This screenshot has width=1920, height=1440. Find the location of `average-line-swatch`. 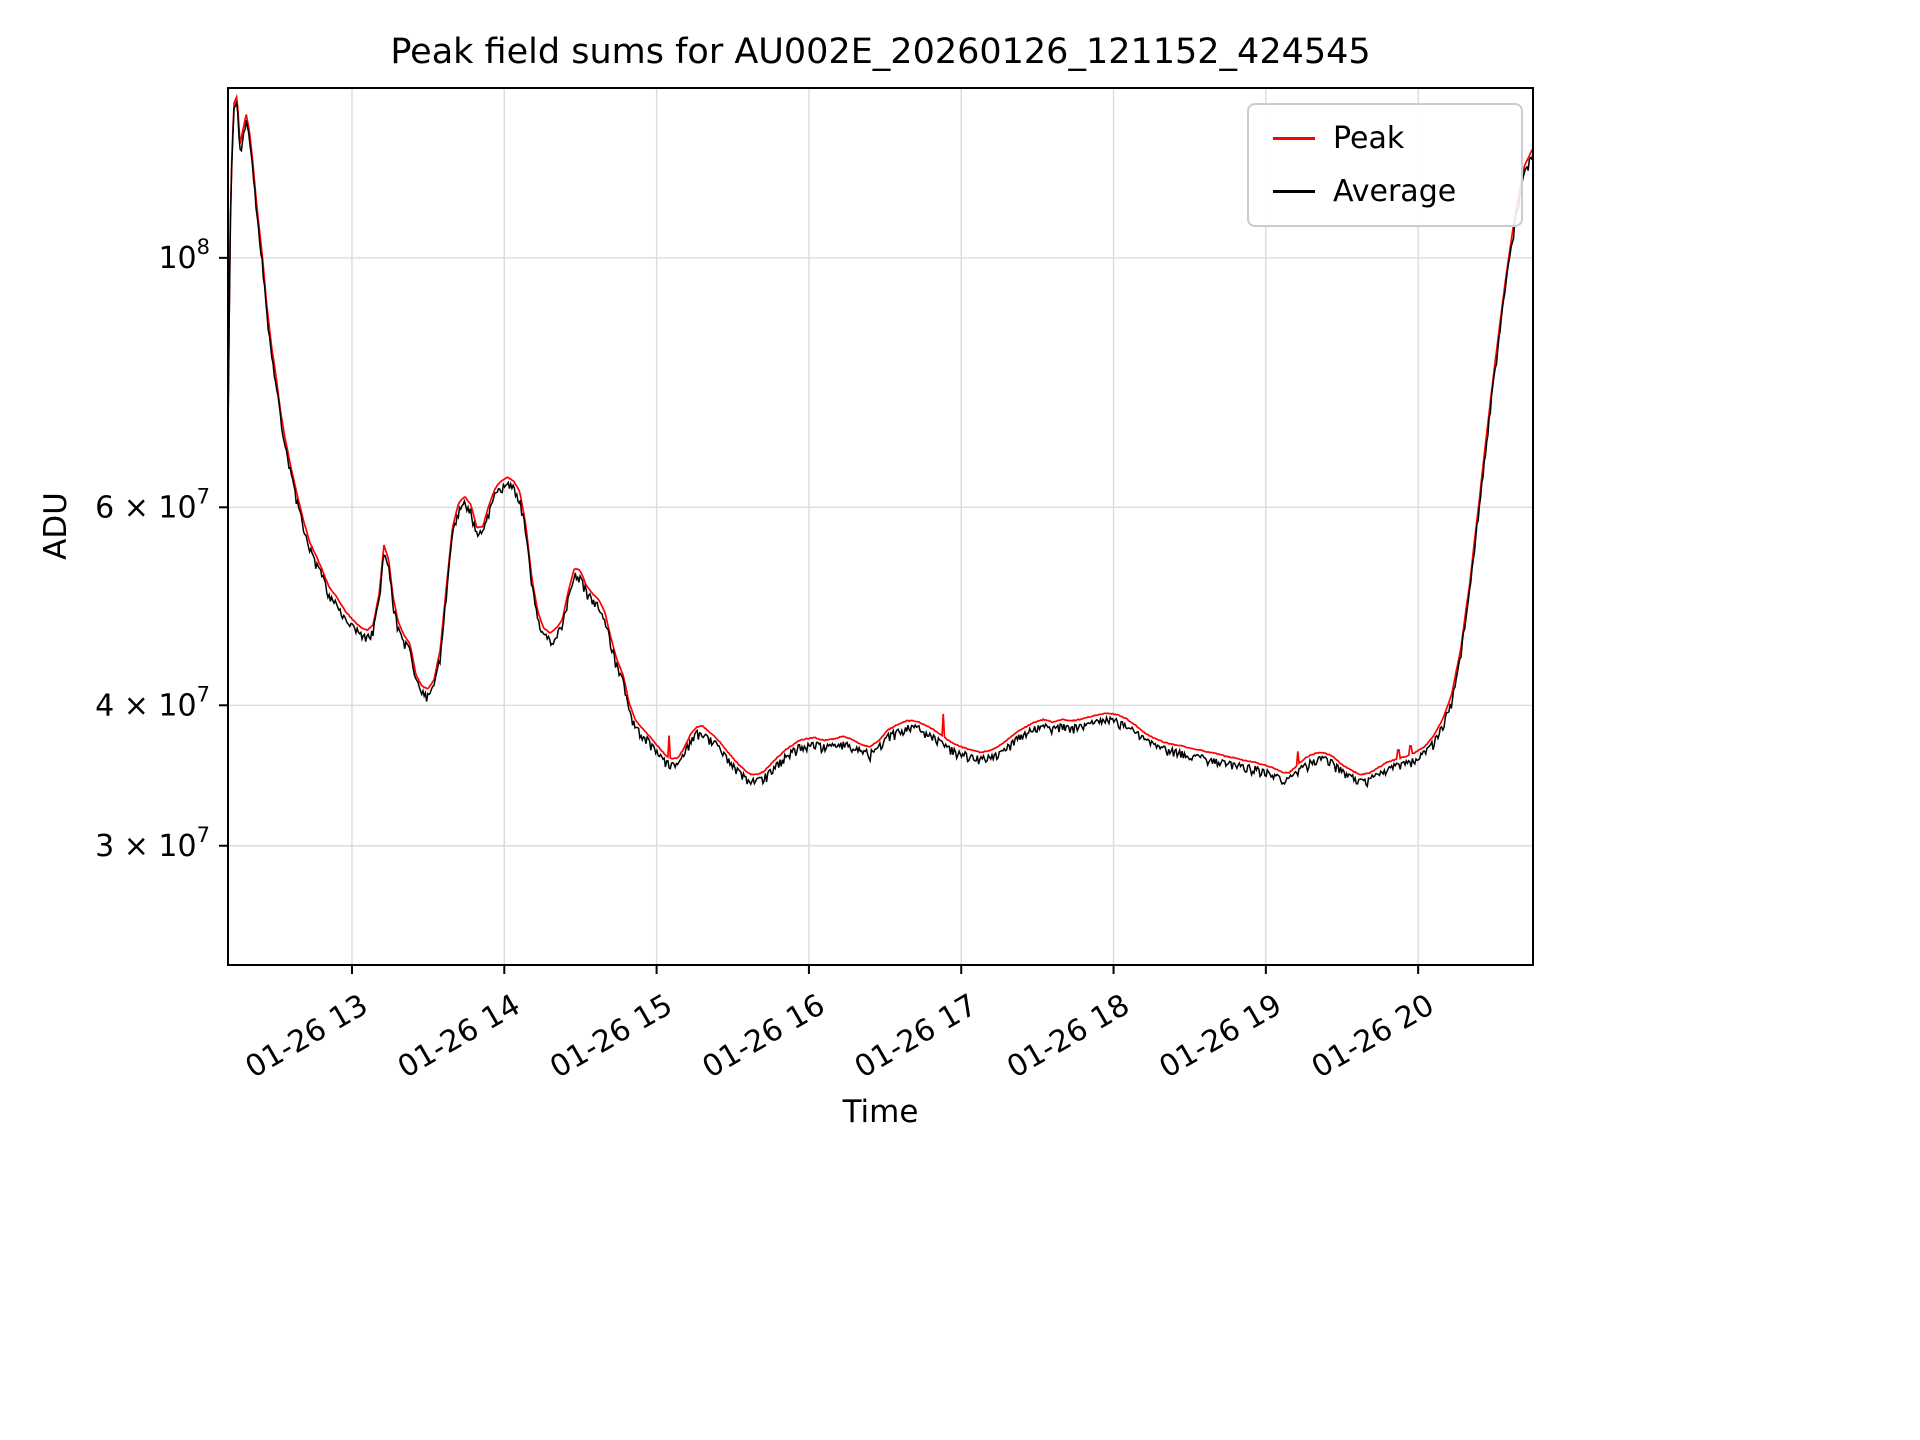

average-line-swatch is located at coordinates (1294, 191).